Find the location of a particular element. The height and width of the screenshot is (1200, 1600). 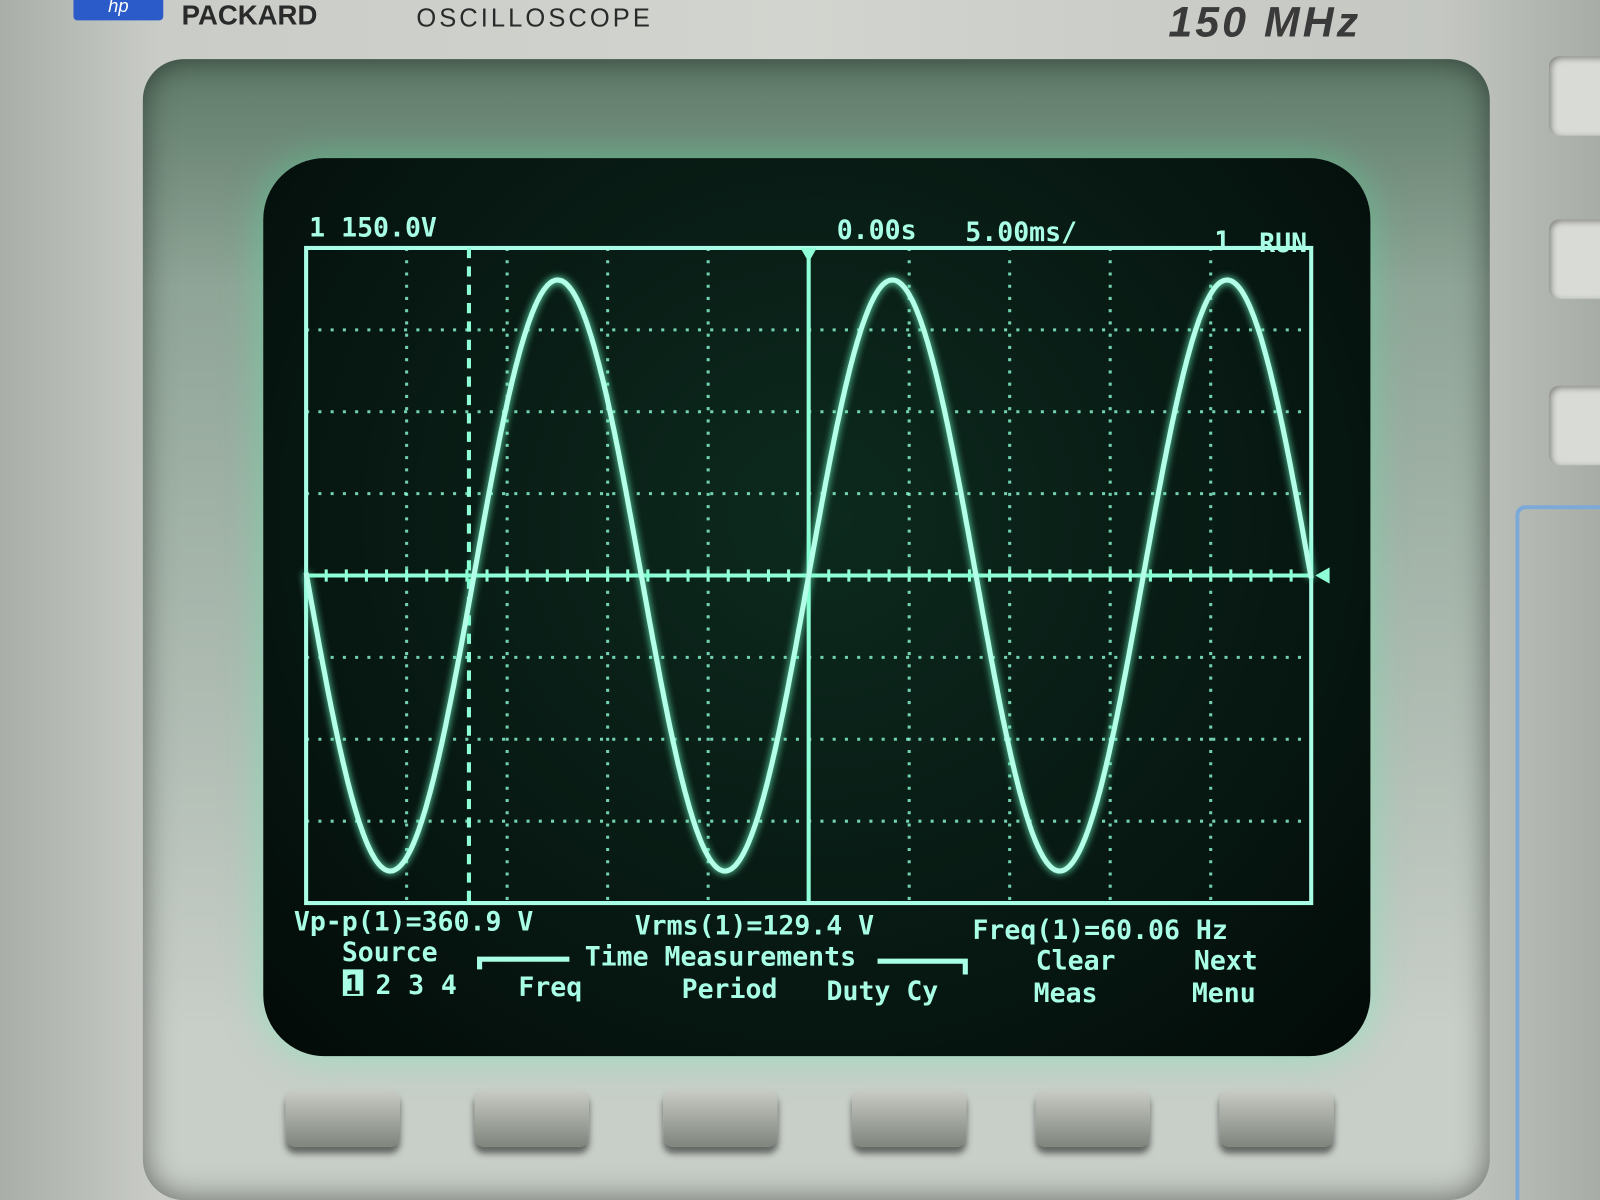

softkey-period: Period is located at coordinates (730, 989).